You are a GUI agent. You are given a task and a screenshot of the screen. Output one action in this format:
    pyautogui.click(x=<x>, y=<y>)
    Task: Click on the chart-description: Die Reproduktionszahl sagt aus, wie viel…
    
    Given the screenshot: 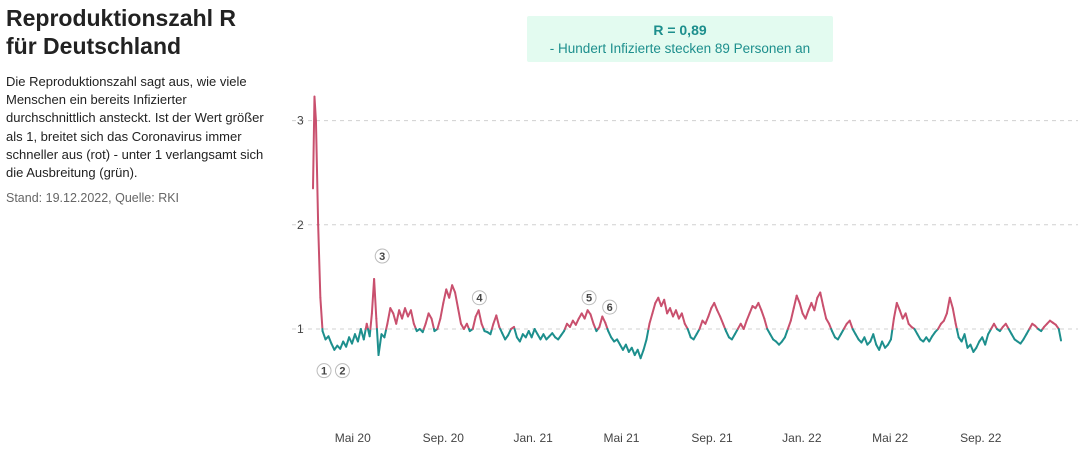 What is the action you would take?
    pyautogui.click(x=135, y=127)
    